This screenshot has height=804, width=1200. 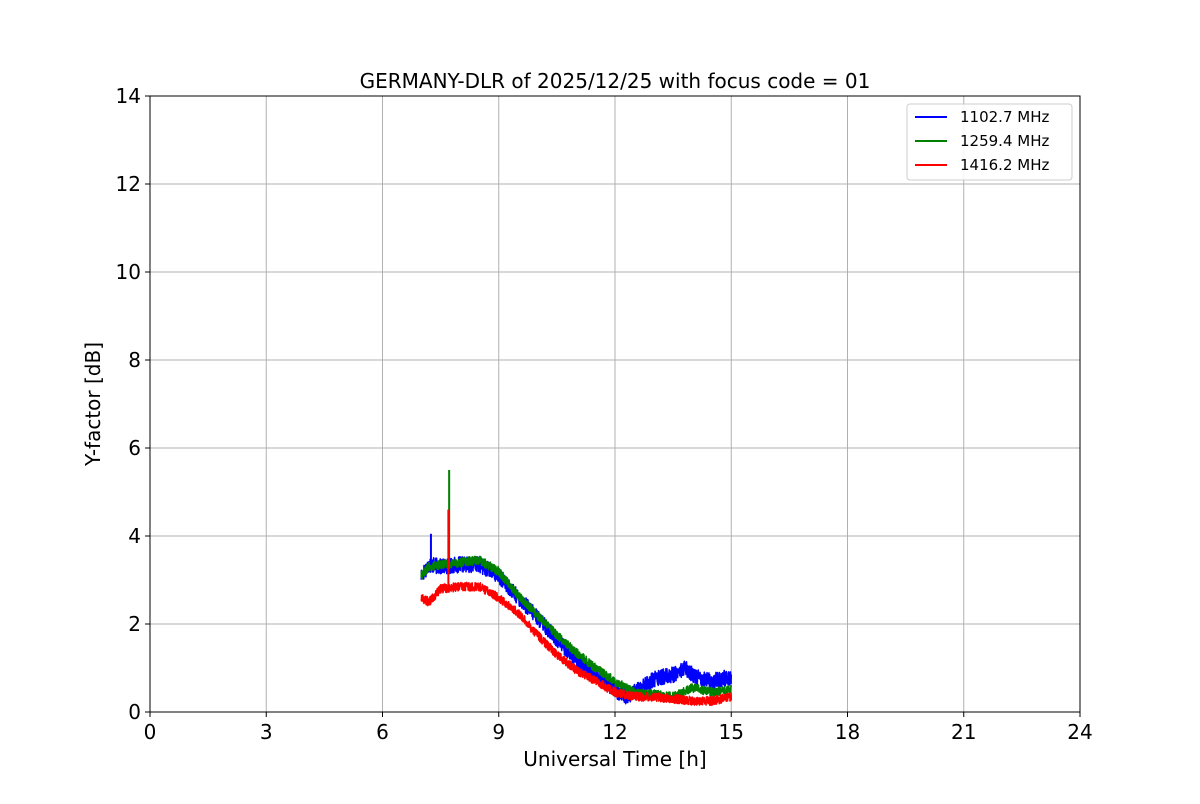 I want to click on x-tick-label: 18, so click(x=847, y=732).